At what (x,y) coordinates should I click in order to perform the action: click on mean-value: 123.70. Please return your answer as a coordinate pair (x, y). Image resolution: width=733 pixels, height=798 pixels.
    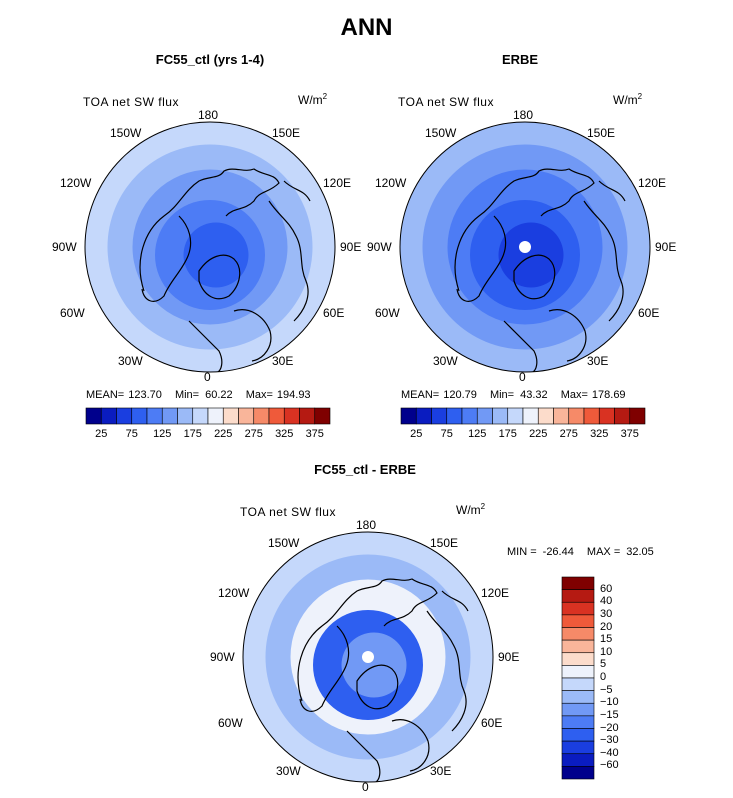
    Looking at the image, I should click on (145, 395).